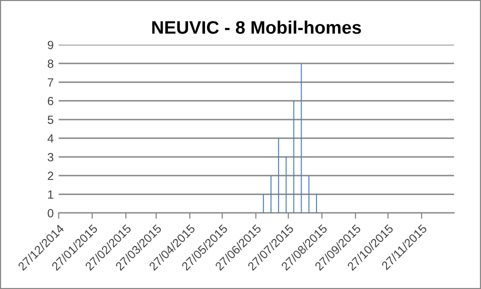 The width and height of the screenshot is (481, 289). Describe the element at coordinates (51, 64) in the screenshot. I see `y-tick-label: 8` at that location.